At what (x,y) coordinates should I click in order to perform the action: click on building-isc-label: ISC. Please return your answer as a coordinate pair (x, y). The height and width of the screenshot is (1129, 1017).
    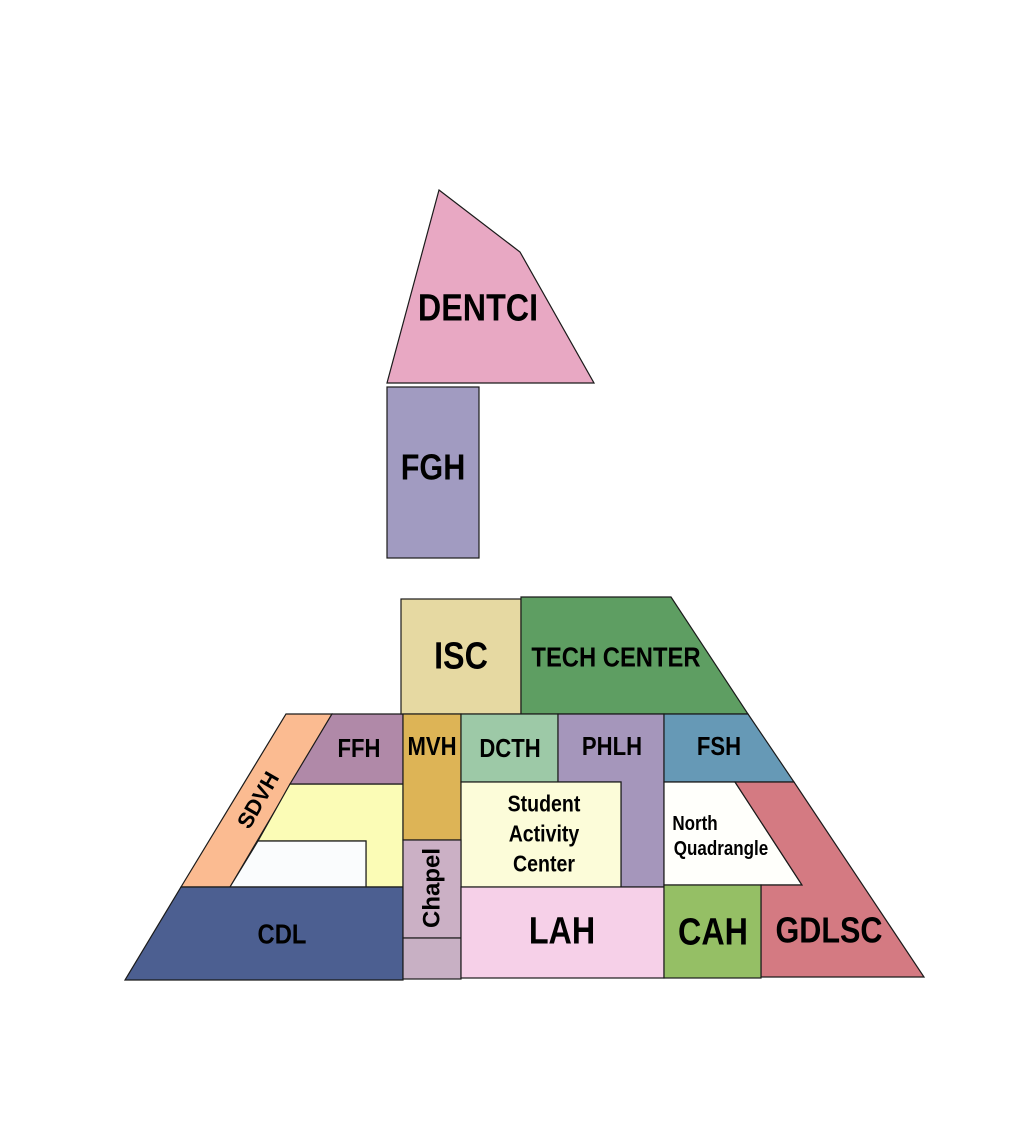
    Looking at the image, I should click on (461, 656).